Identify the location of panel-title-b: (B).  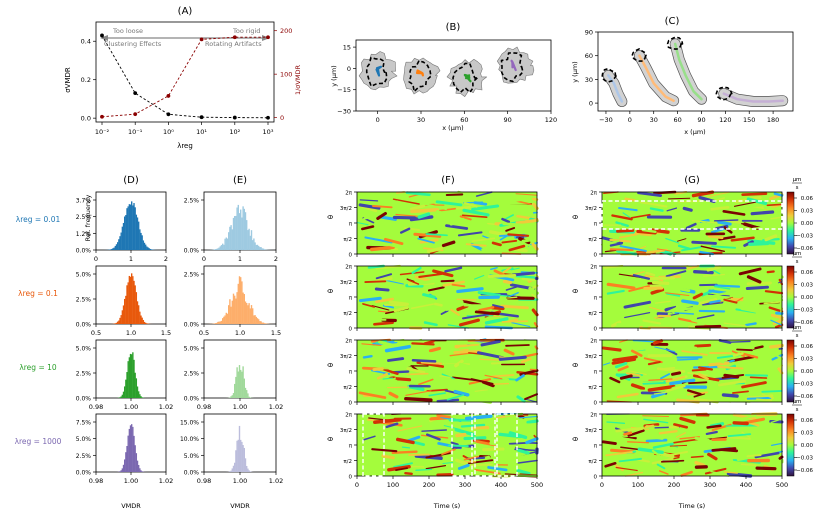
(453, 27).